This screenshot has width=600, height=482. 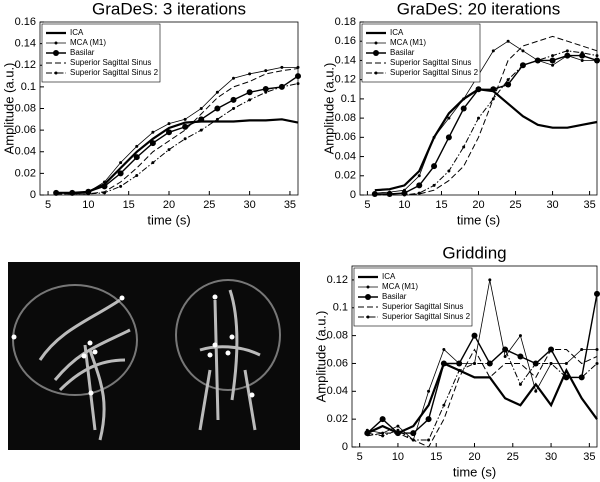 I want to click on y-tick-label: 0.18, so click(x=345, y=22).